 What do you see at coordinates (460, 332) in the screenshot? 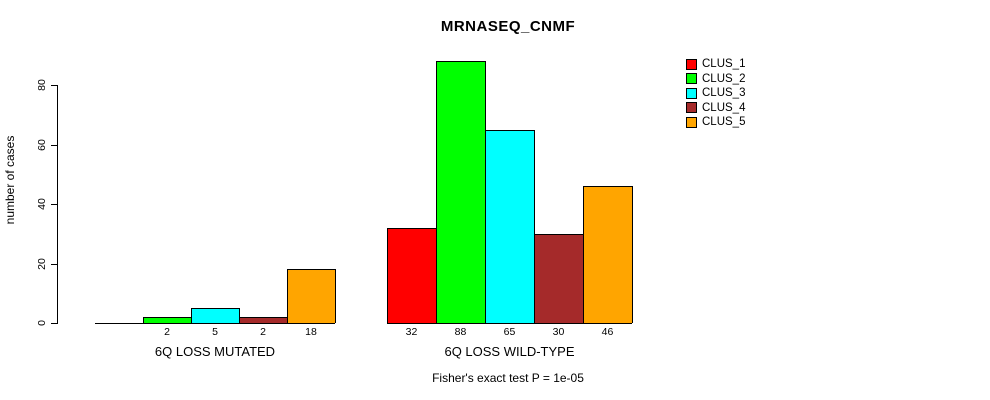
I see `bar-value-label: 88` at bounding box center [460, 332].